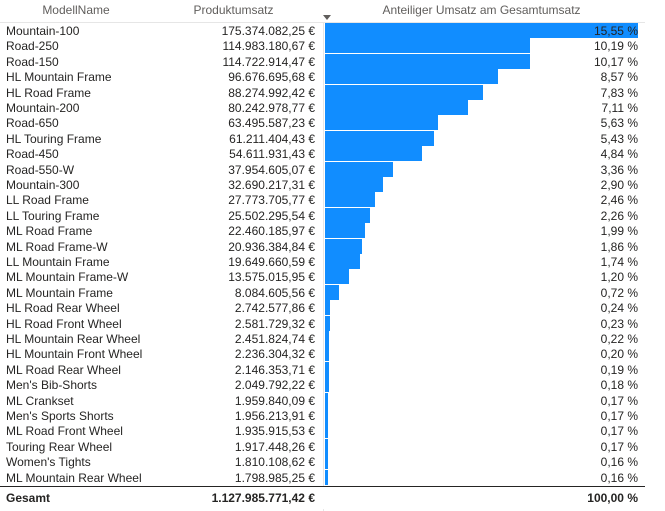  Describe the element at coordinates (322, 308) in the screenshot. I see `table-row: HL Road Rear Wheel 2.742.577,86 € 0,24 %` at that location.